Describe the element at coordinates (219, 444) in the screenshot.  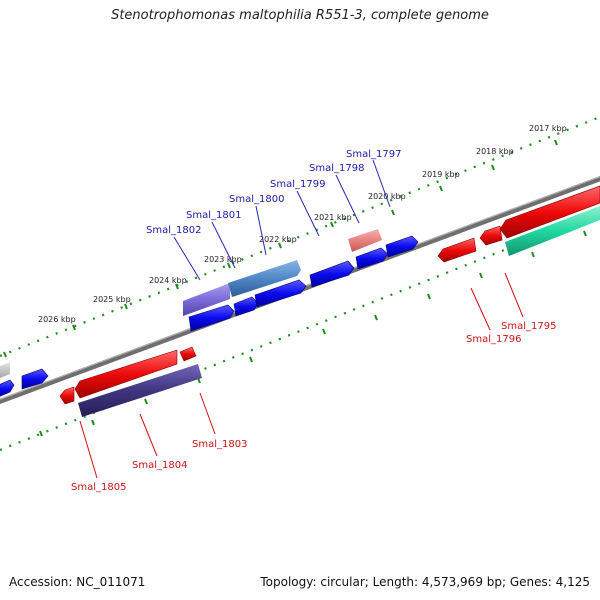
I see `gene-label-smal-1803: Smal_1803` at that location.